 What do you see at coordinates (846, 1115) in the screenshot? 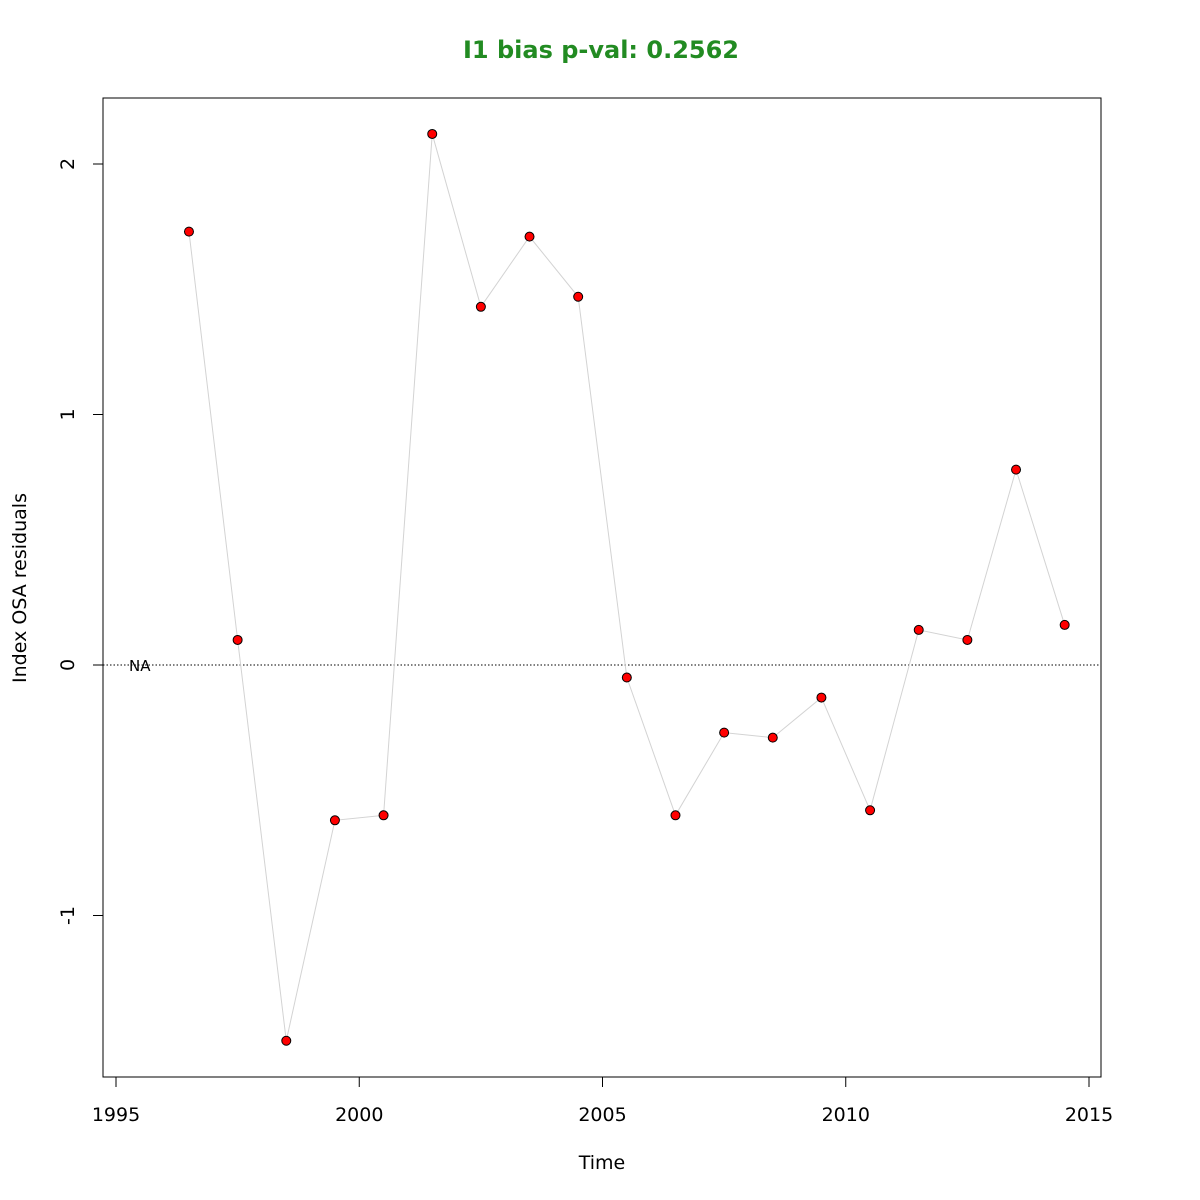
I see `x-tick-label: 2010` at bounding box center [846, 1115].